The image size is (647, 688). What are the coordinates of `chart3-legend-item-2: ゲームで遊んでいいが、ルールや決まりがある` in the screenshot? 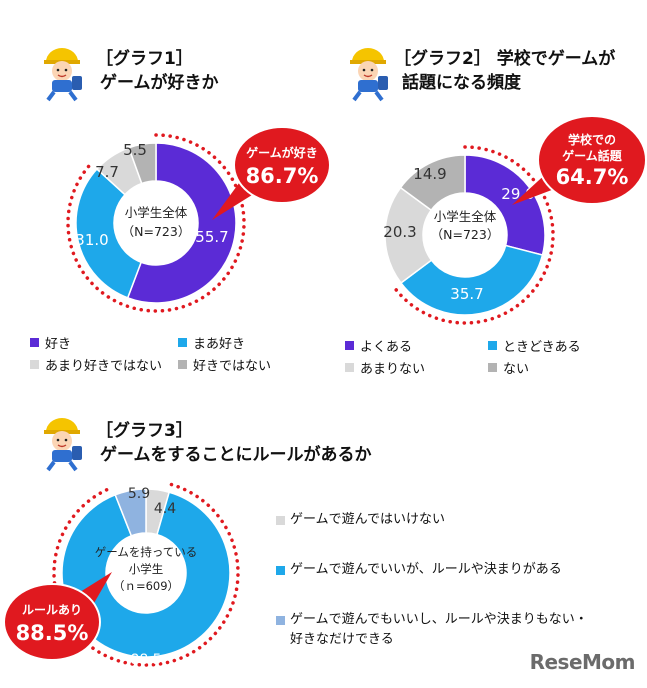 It's located at (419, 570).